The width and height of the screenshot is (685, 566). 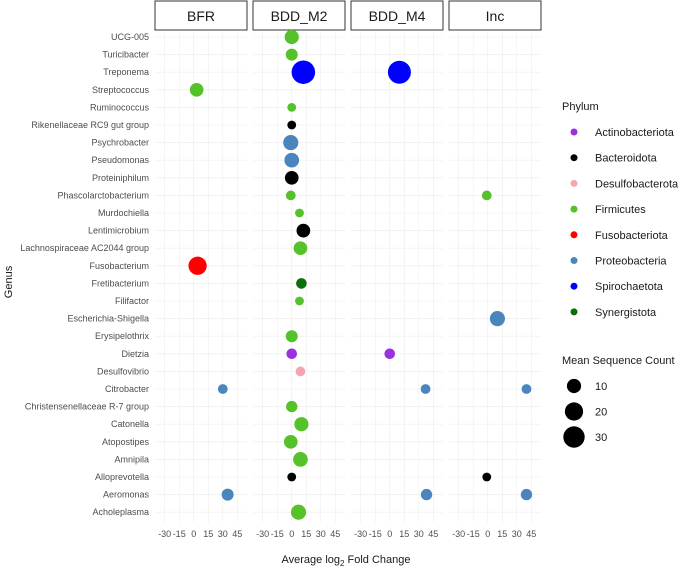 What do you see at coordinates (120, 107) in the screenshot?
I see `y-tick-label: Ruminococcus` at bounding box center [120, 107].